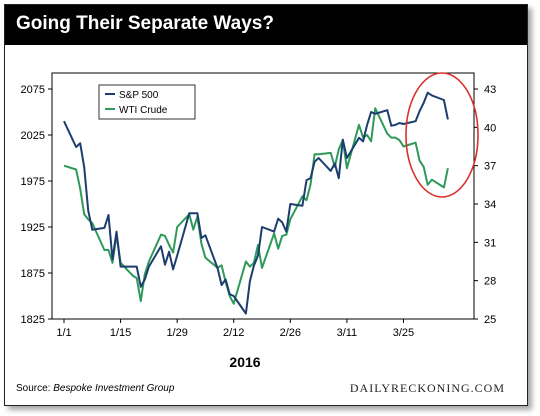 This screenshot has height=416, width=540. I want to click on right-tick-label: 34, so click(490, 205).